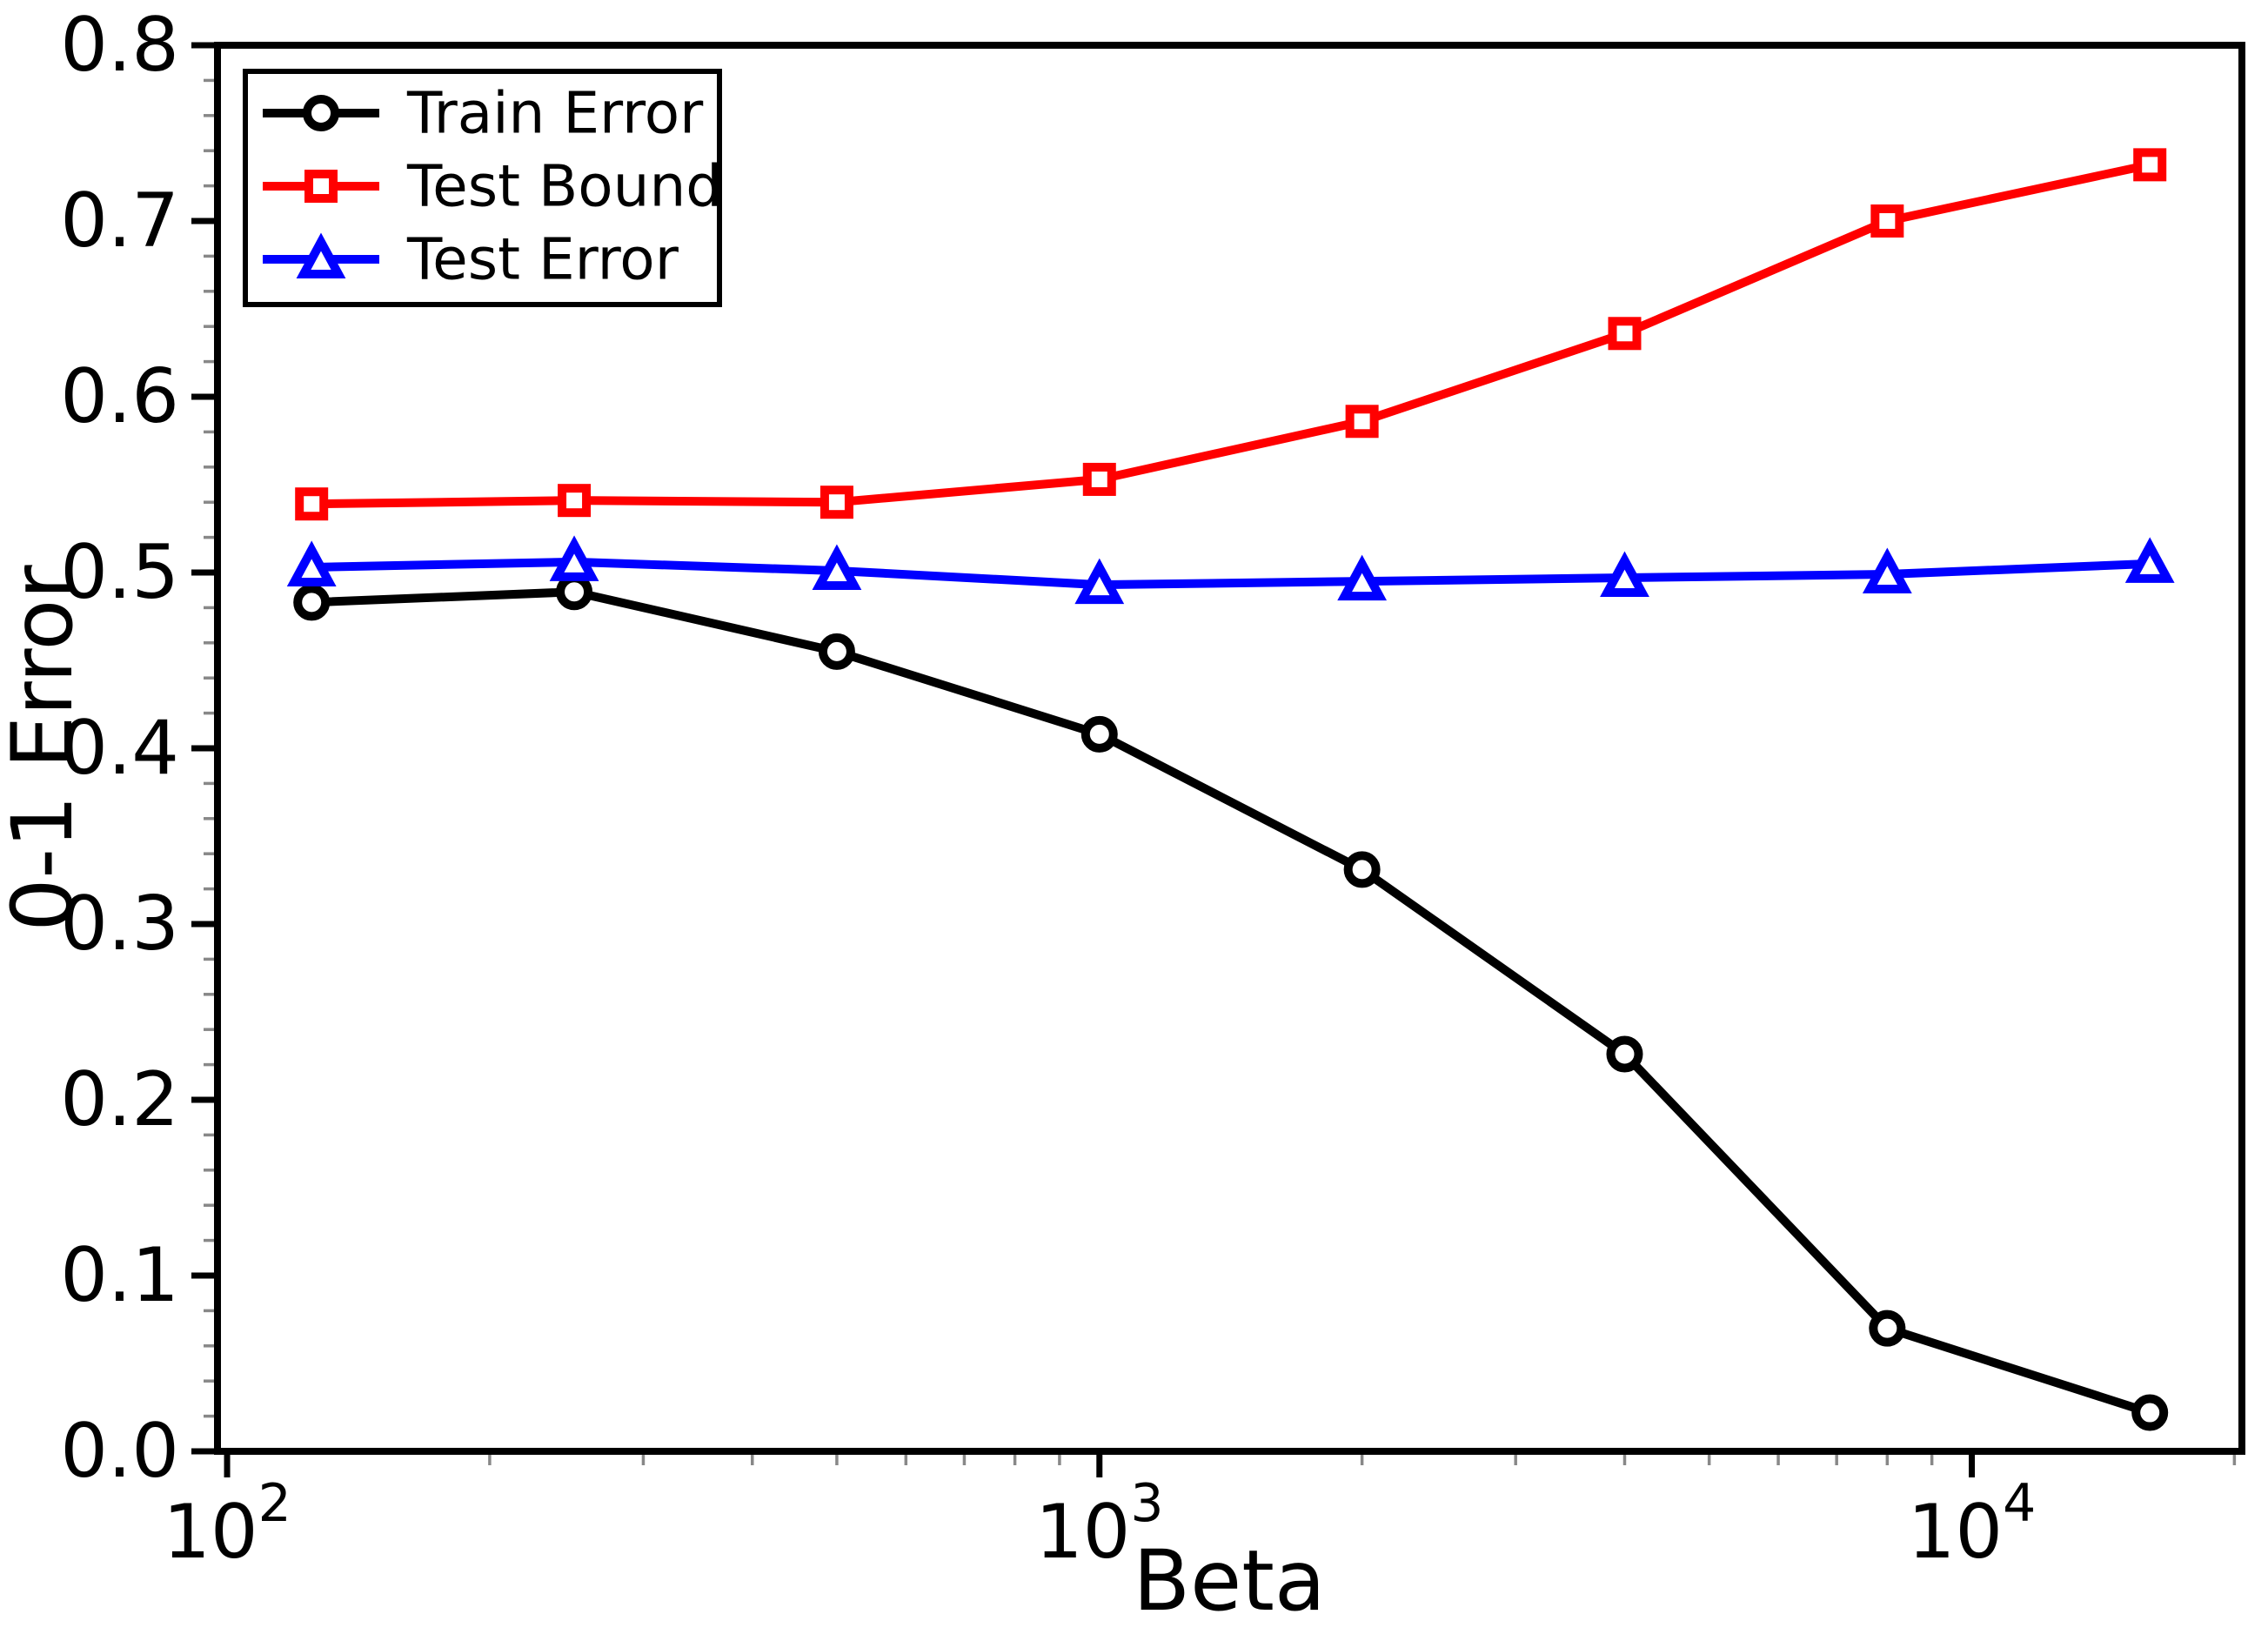 This screenshot has height=1641, width=2268. I want to click on y-axis-label: 0-1 Error, so click(46, 748).